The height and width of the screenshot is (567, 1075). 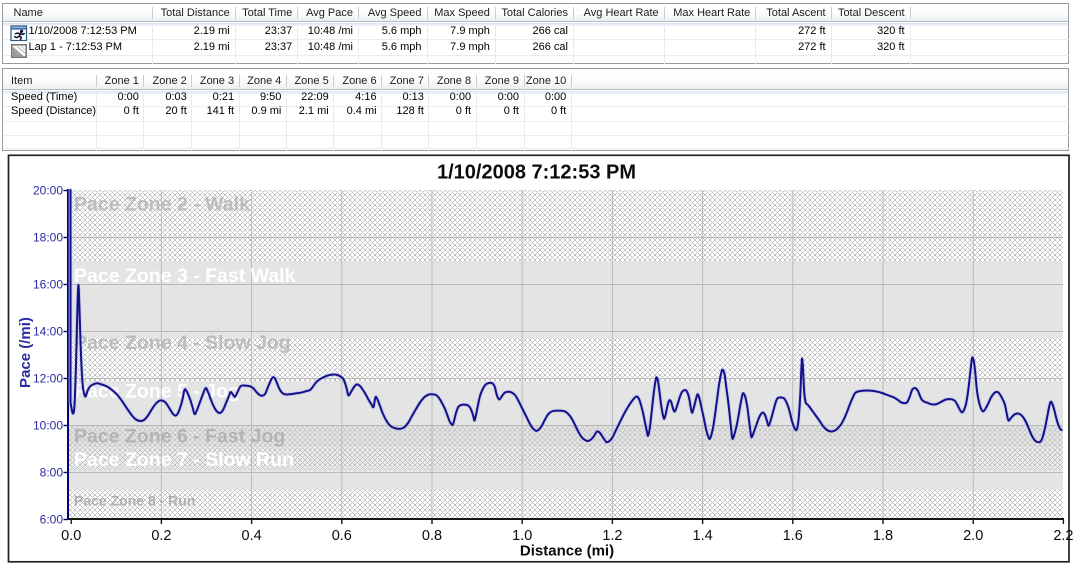 What do you see at coordinates (432, 536) in the screenshot?
I see `svg-text: 0.8` at bounding box center [432, 536].